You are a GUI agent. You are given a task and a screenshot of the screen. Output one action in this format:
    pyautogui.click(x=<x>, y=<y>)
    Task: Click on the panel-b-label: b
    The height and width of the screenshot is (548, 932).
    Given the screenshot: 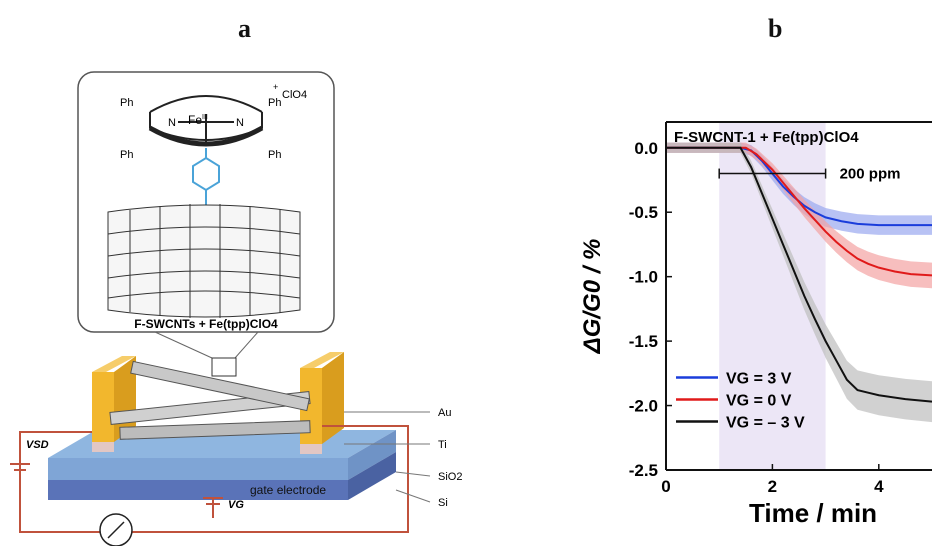 What is the action you would take?
    pyautogui.click(x=775, y=28)
    